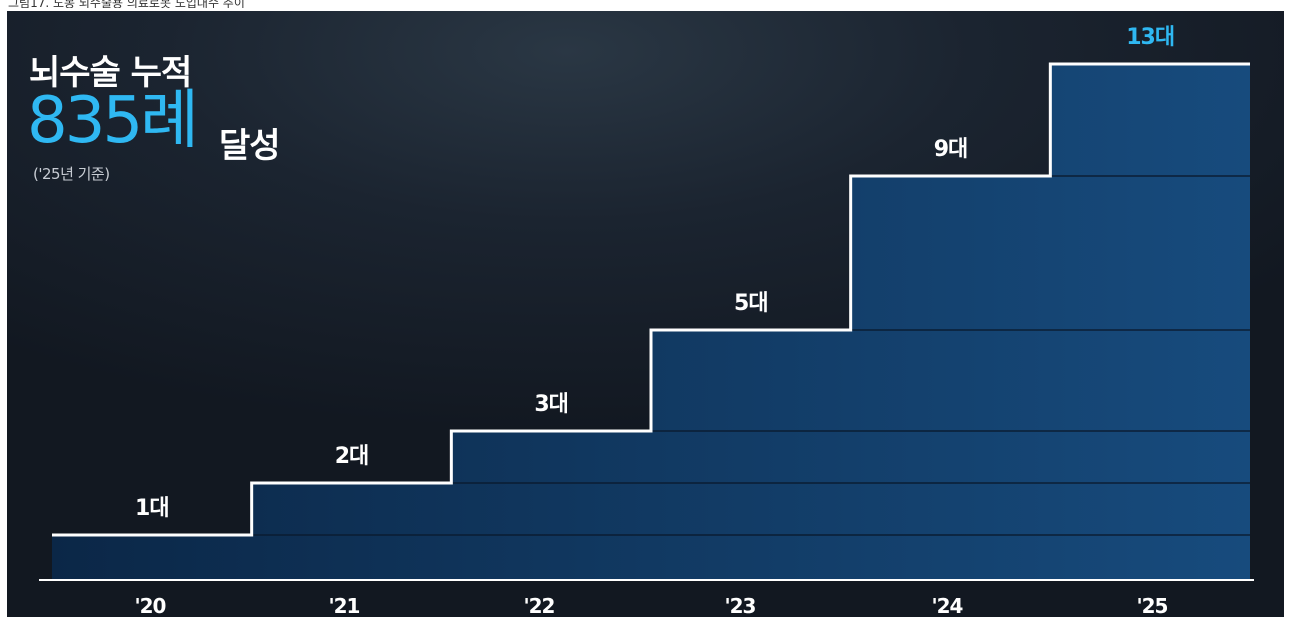 This screenshot has height=617, width=1292. Describe the element at coordinates (150, 605) in the screenshot. I see `x-tick-label: '20` at that location.